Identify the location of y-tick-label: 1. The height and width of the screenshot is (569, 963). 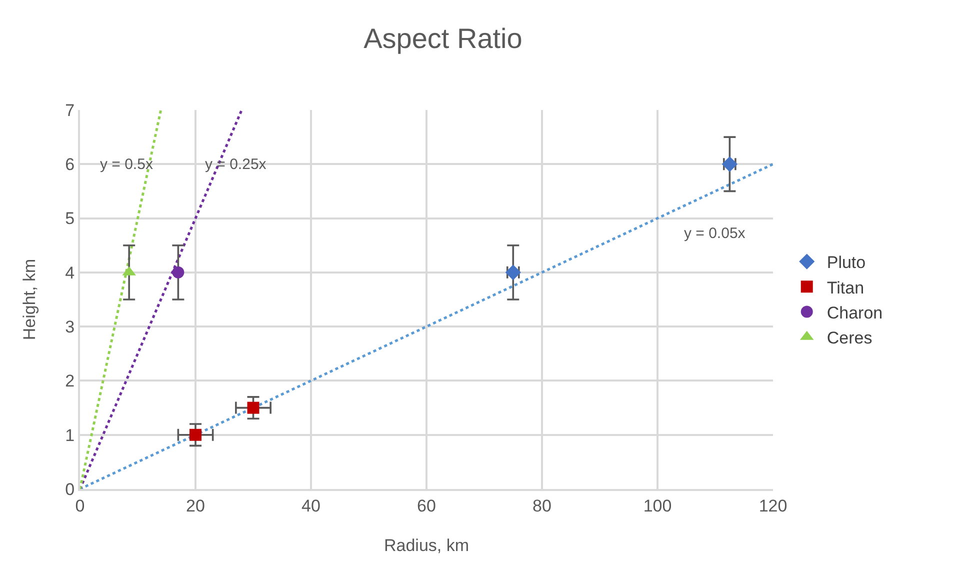
(70, 435).